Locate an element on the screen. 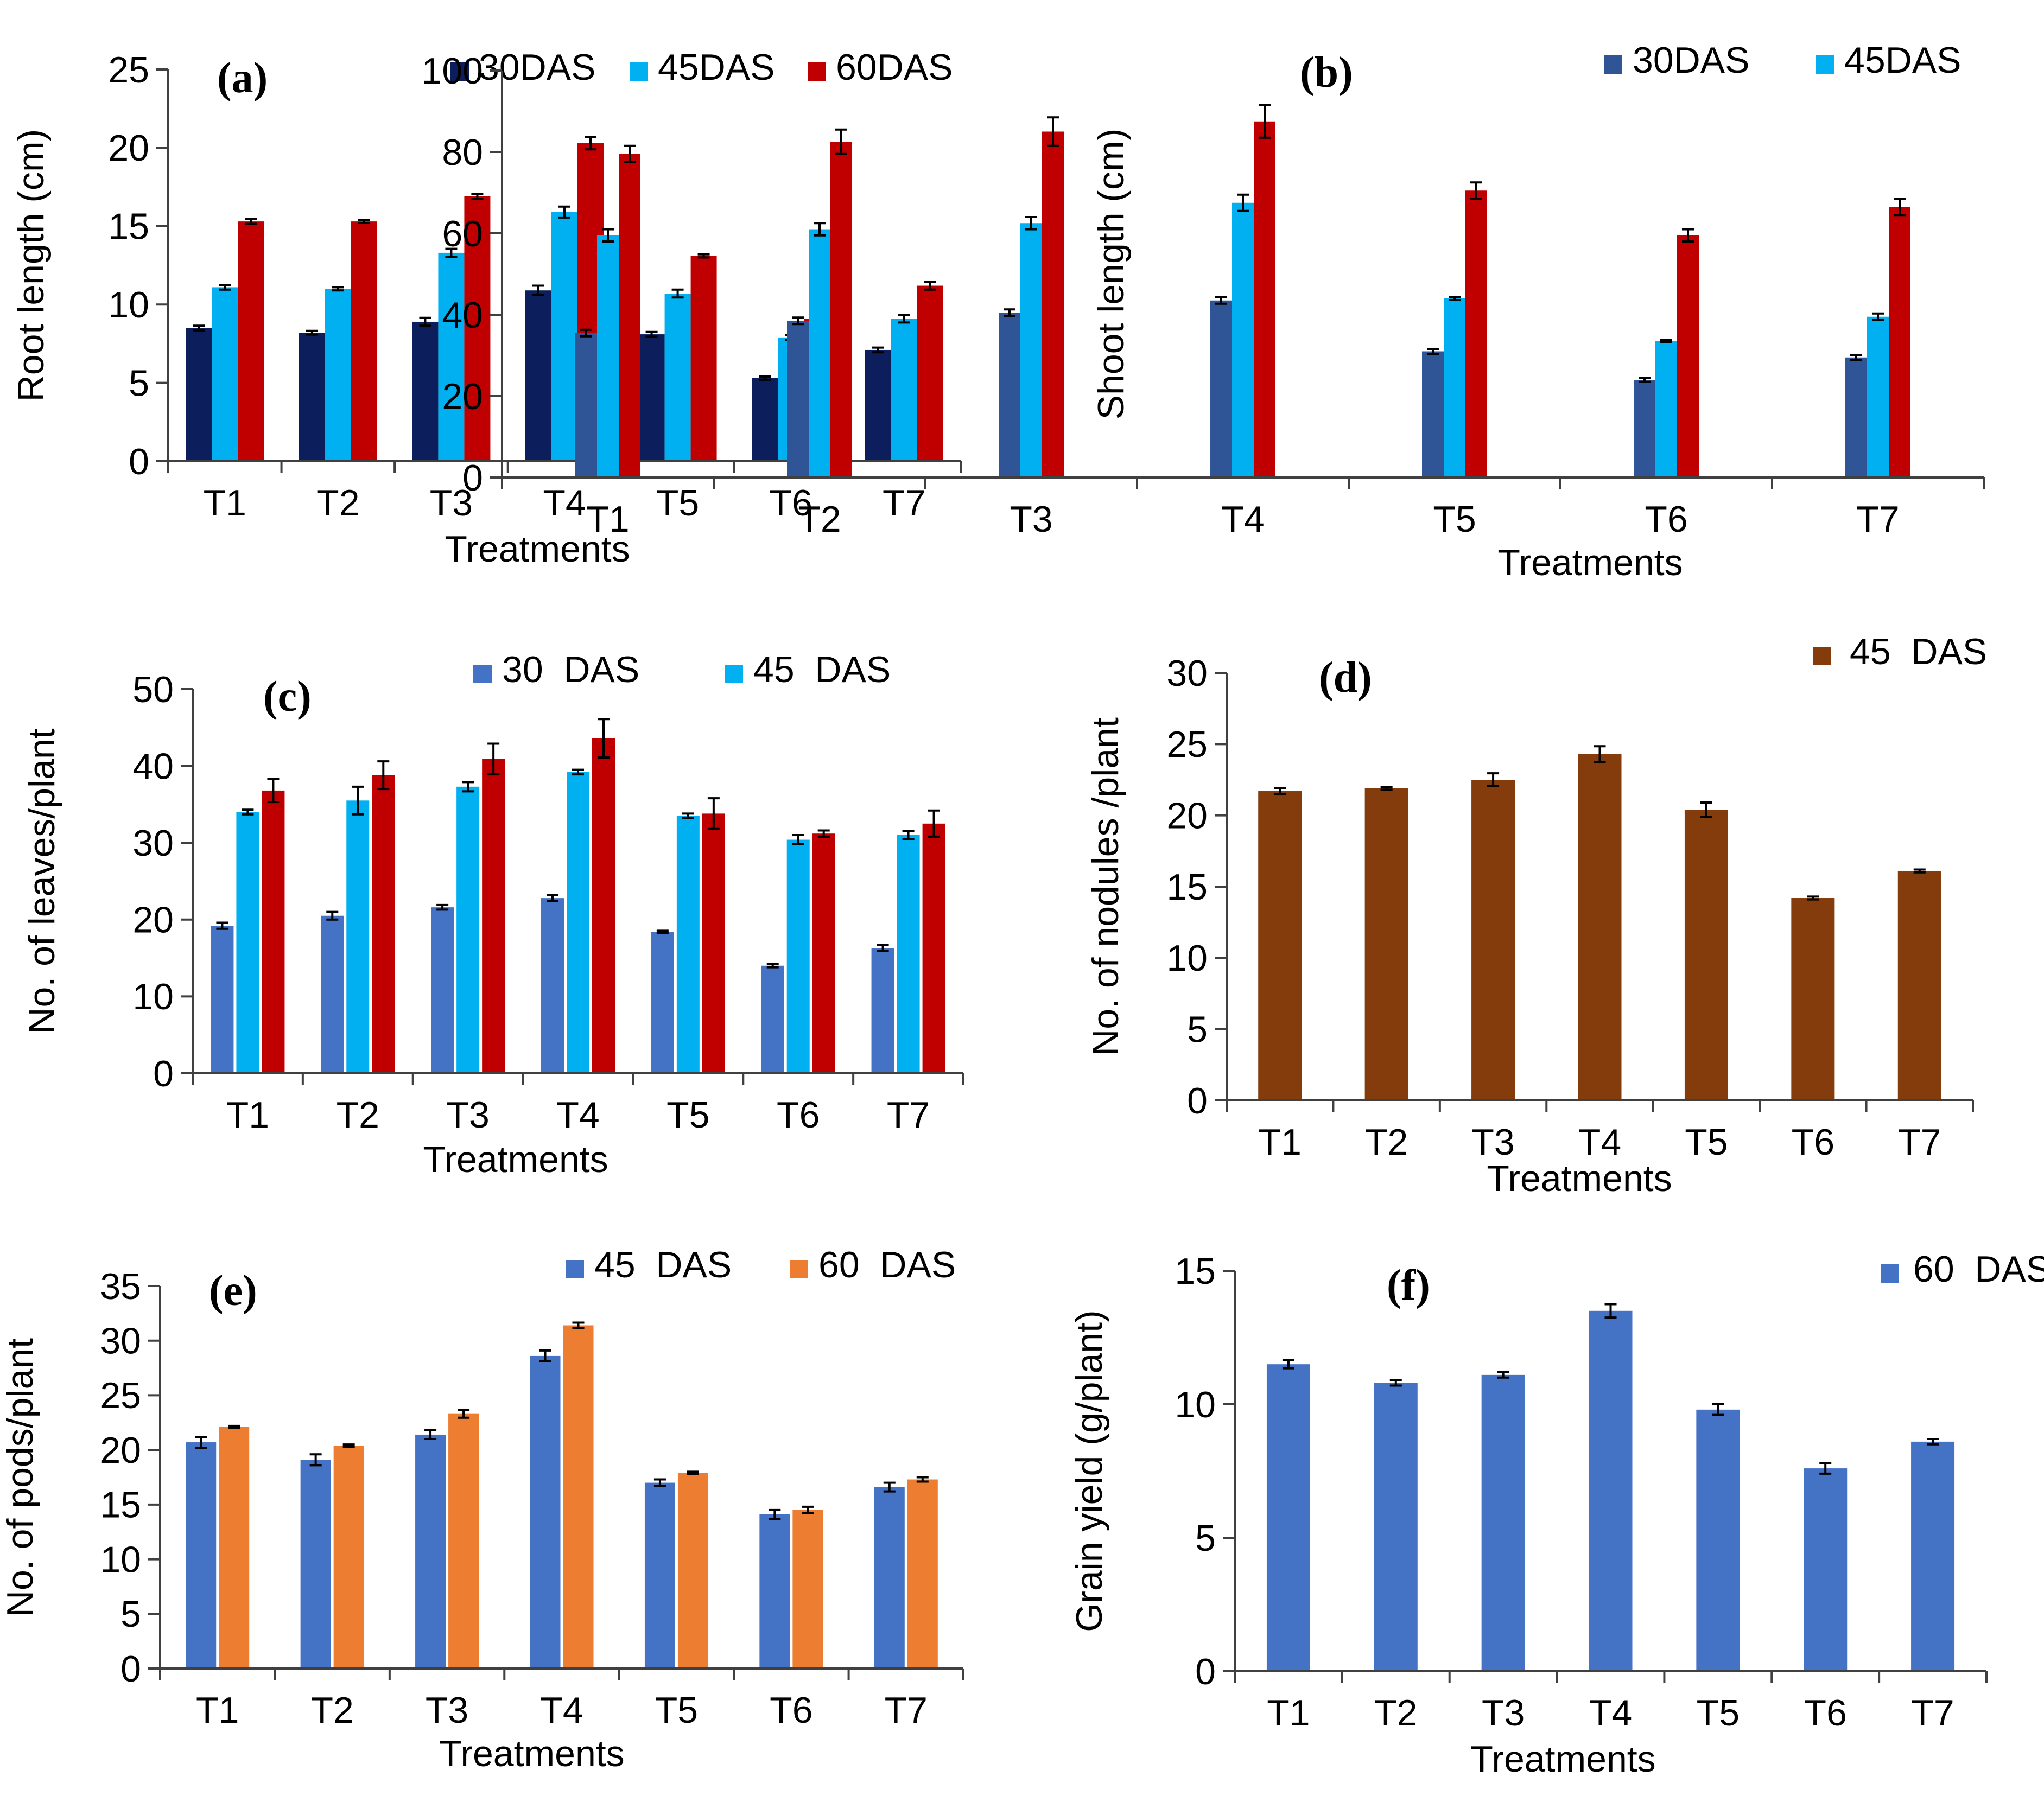 This screenshot has height=1802, width=2044. bar-c-45das-t4 is located at coordinates (578, 922).